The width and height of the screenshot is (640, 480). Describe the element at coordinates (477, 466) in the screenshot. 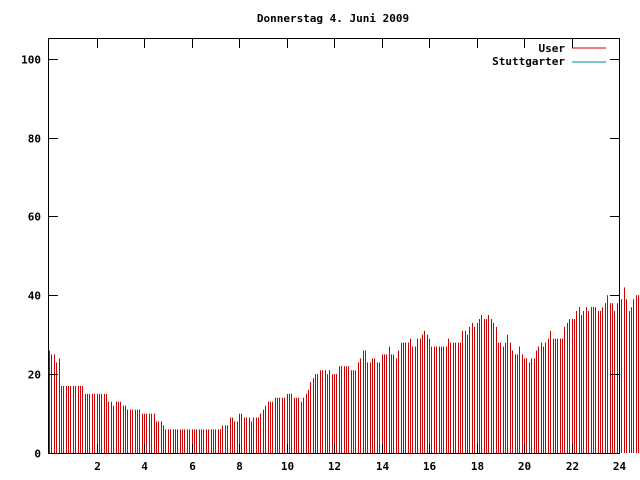

I see `x-tick-label: 18` at that location.